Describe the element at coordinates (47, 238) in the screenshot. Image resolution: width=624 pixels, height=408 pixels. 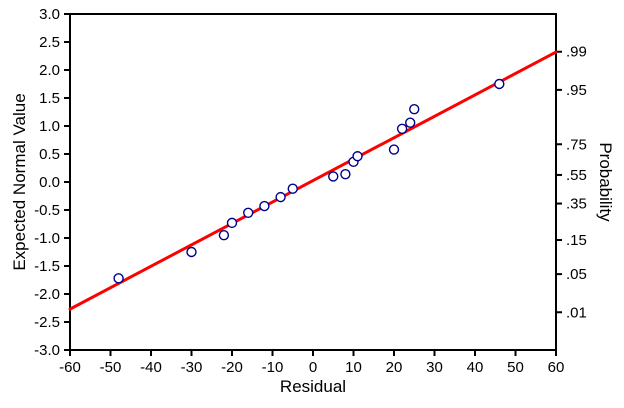
I see `left-axis-tick-label: -1.0` at that location.